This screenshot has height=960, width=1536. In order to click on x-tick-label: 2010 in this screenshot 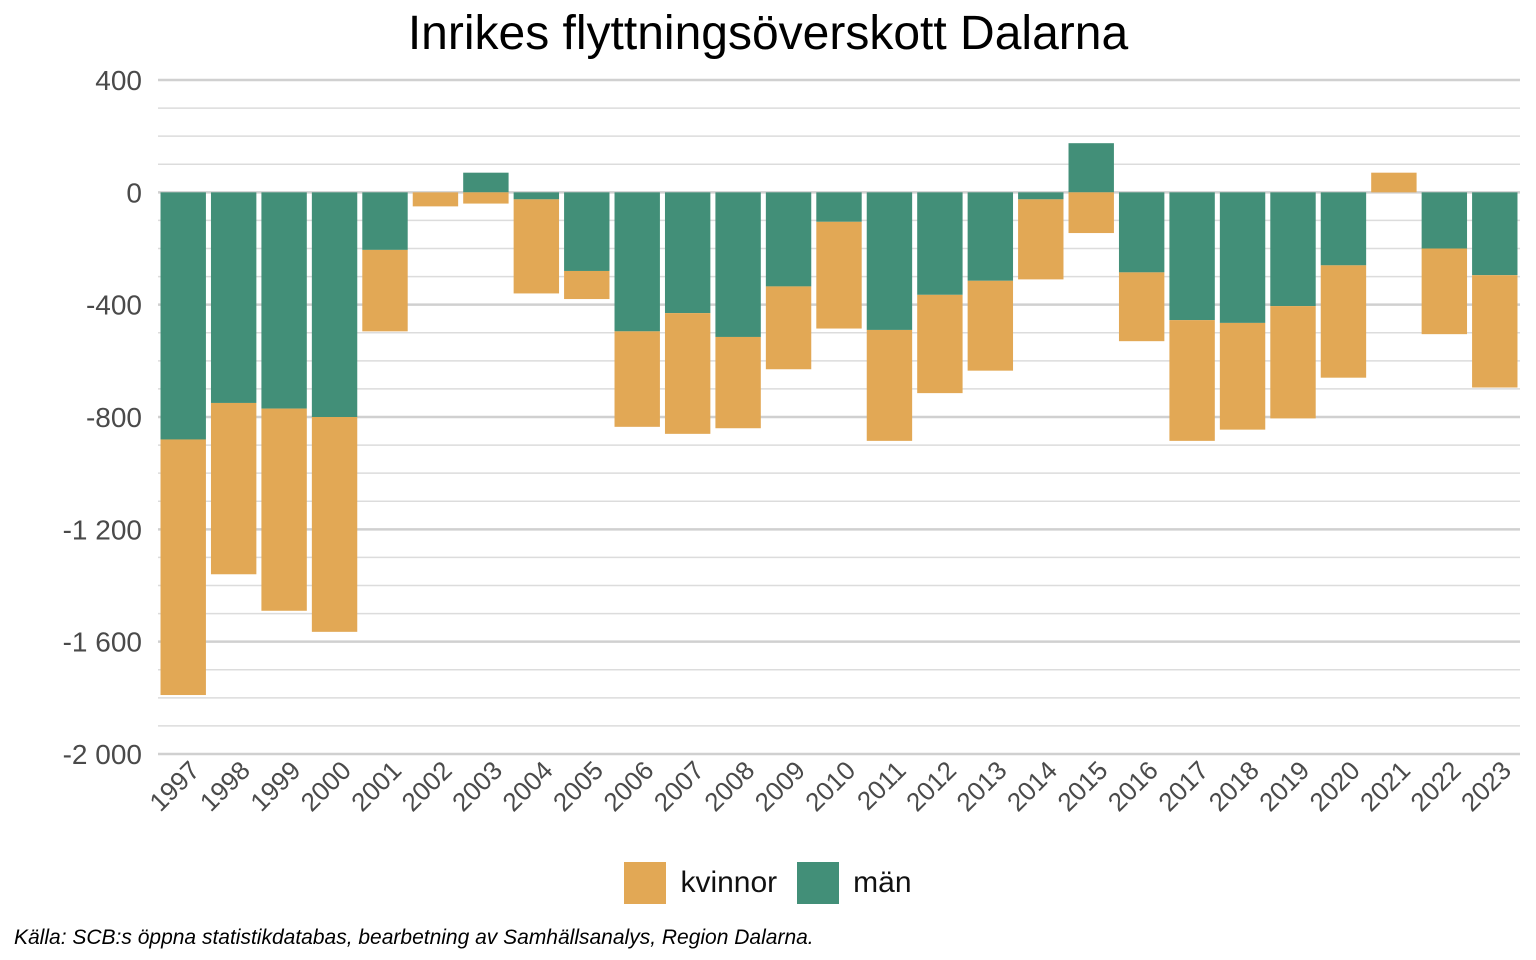, I will do `click(830, 786)`.